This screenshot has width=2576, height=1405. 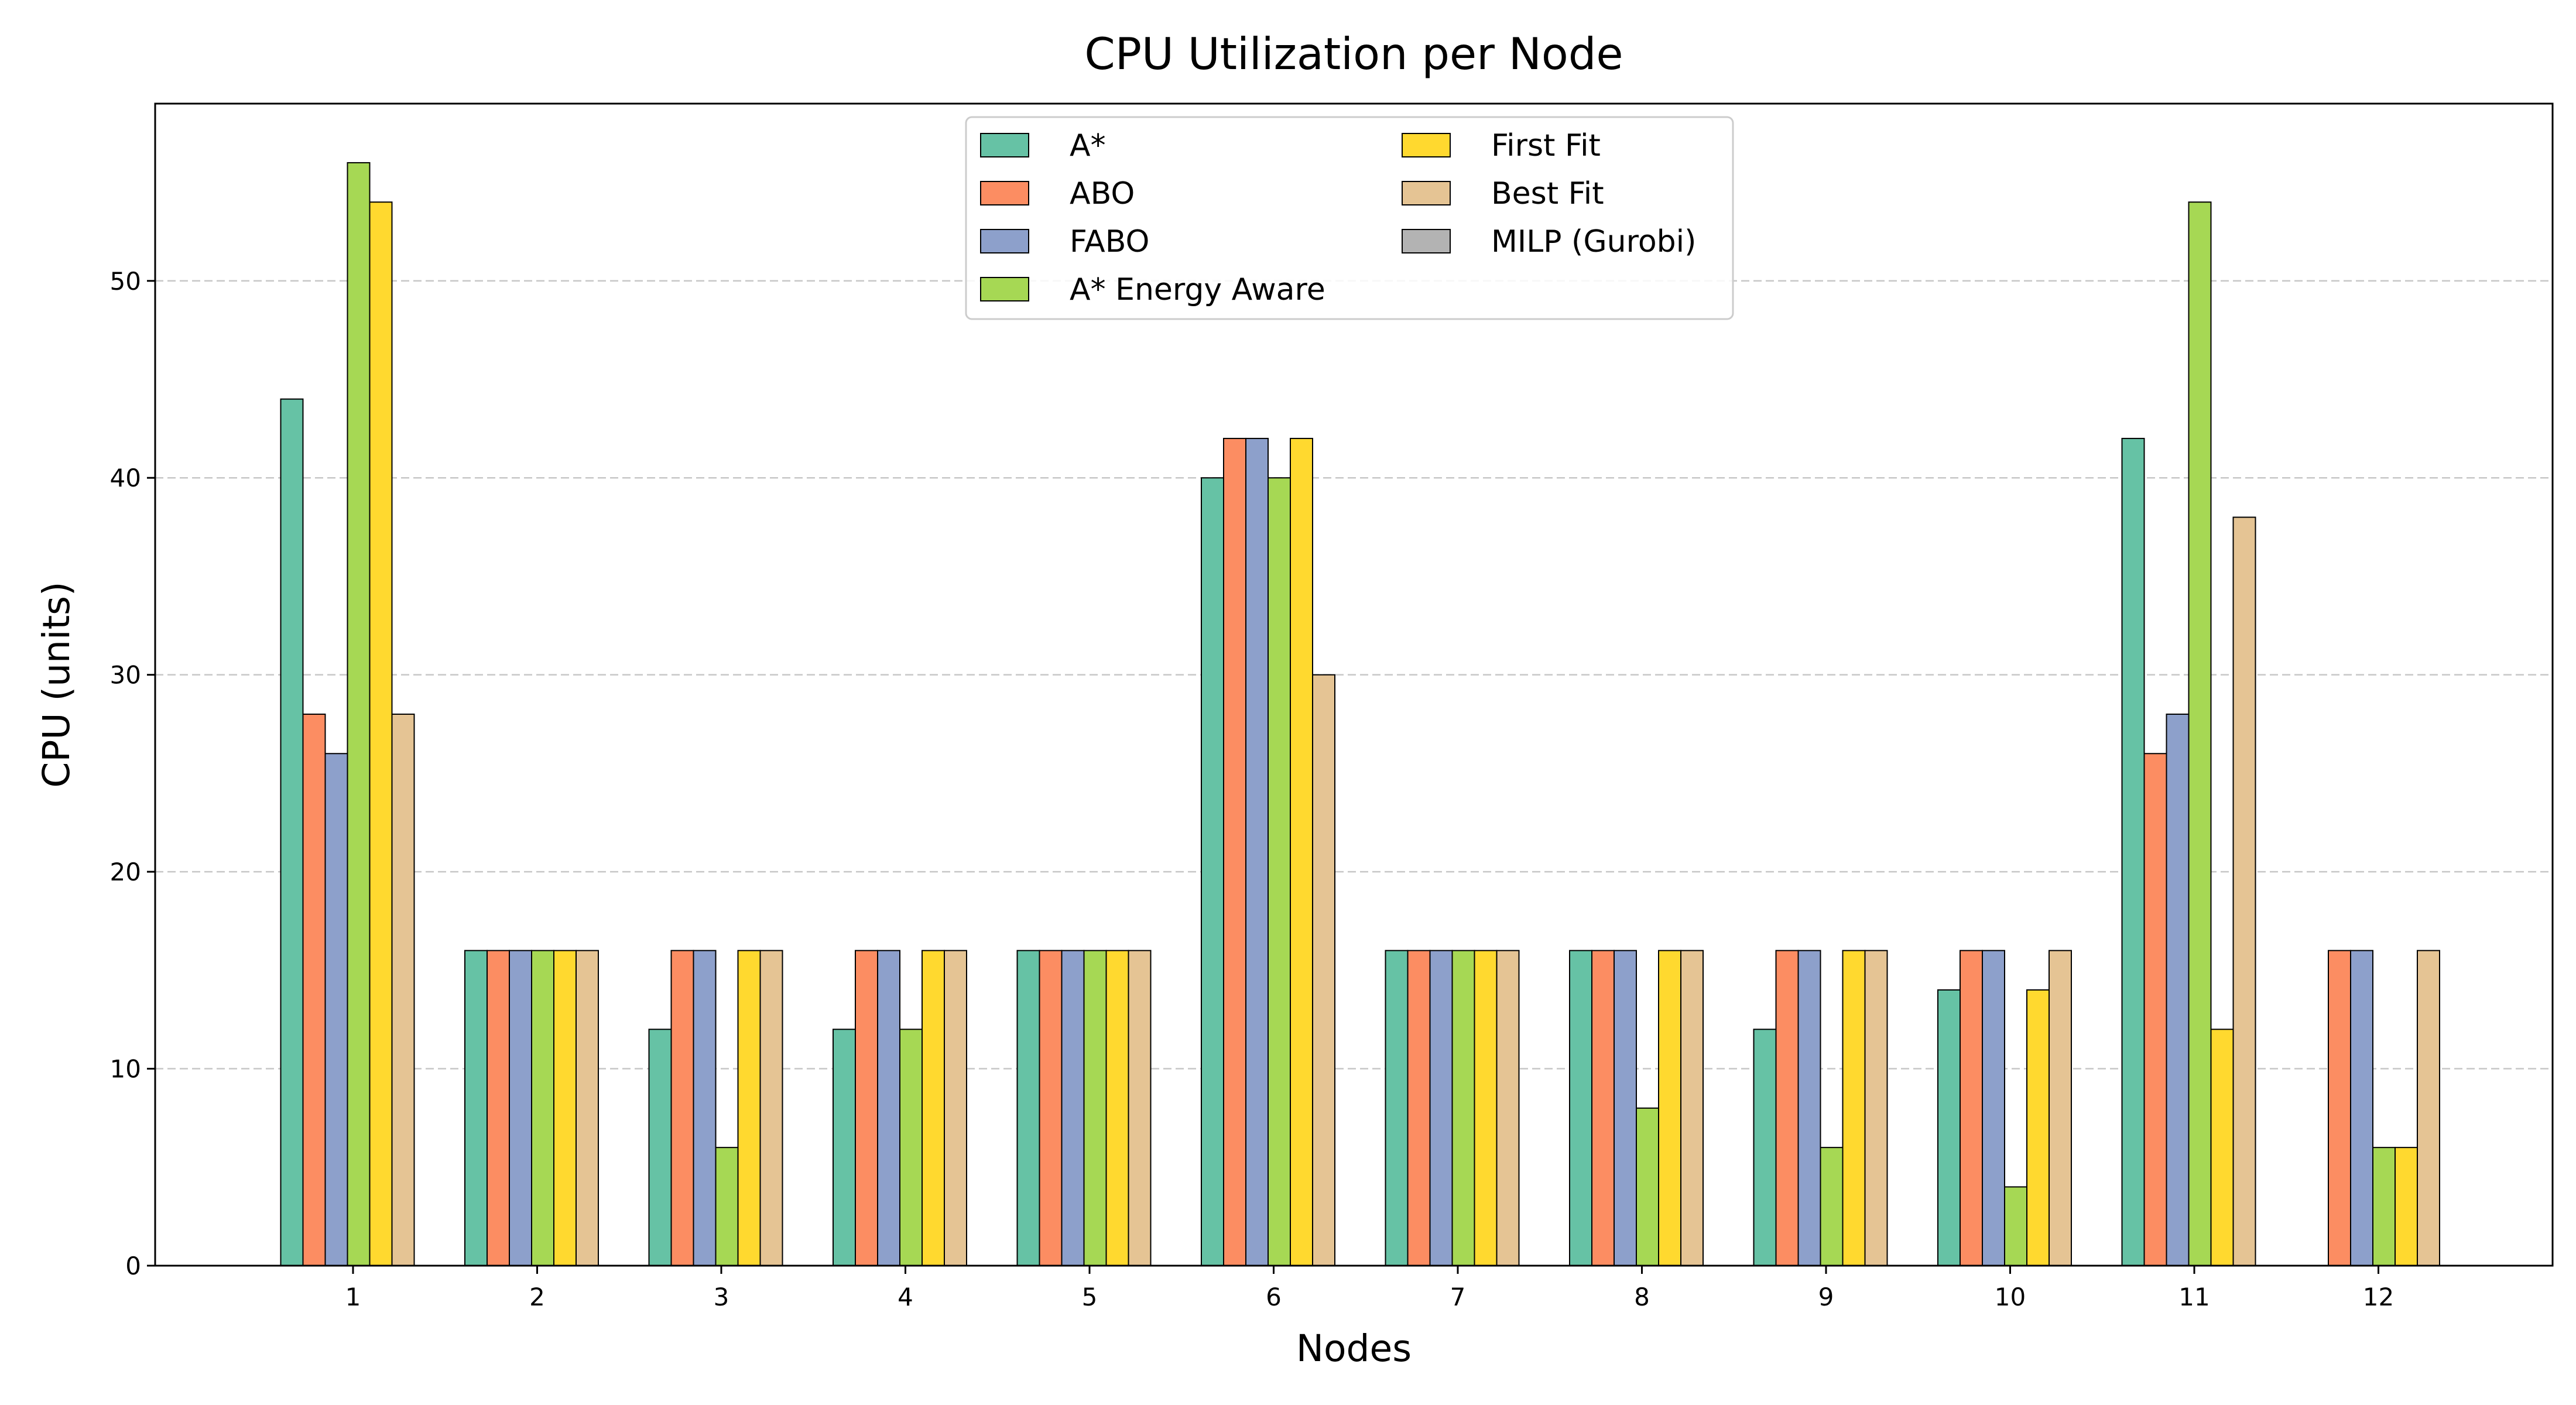 What do you see at coordinates (905, 1297) in the screenshot?
I see `x-tick-label: 4` at bounding box center [905, 1297].